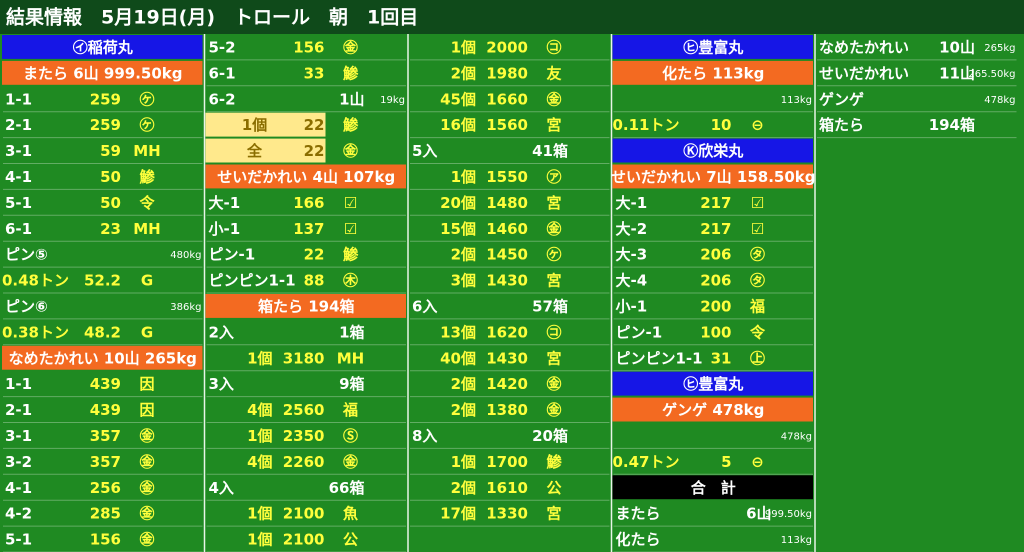 This screenshot has width=1024, height=552. What do you see at coordinates (350, 436) in the screenshot?
I see `cell-text: Ⓢ` at bounding box center [350, 436].